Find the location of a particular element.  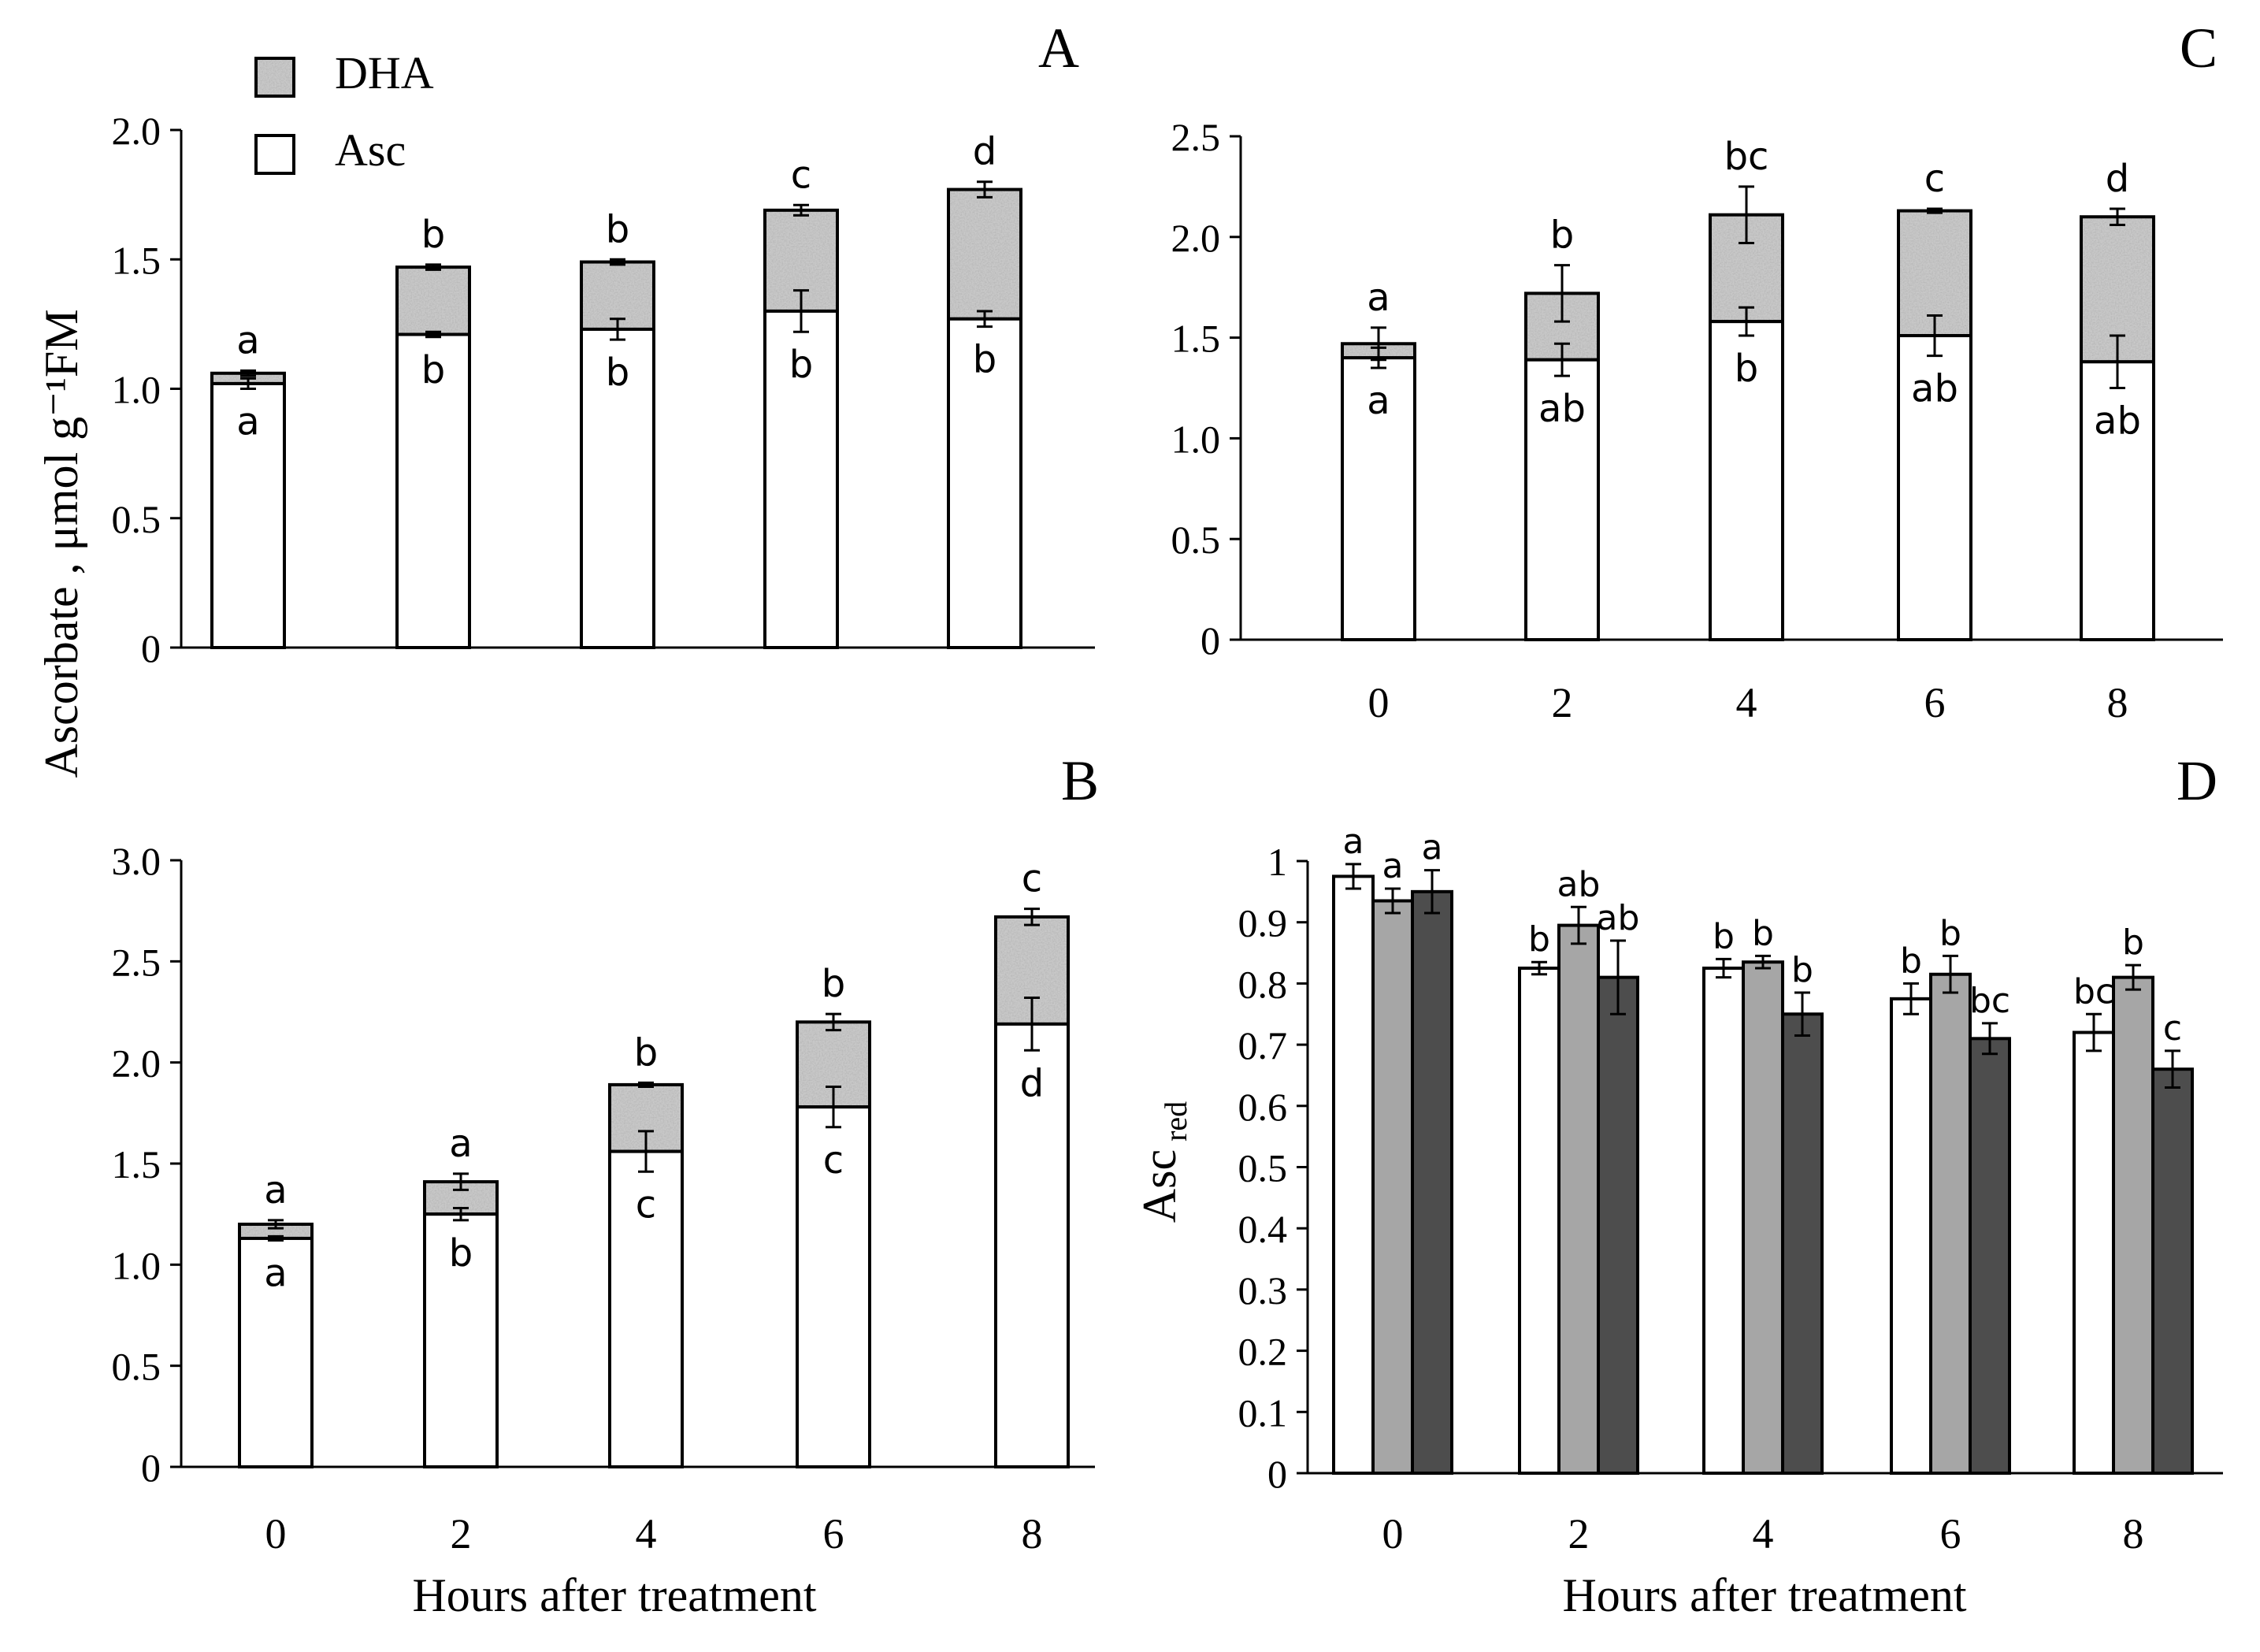

panel-d-ytick-label: 0.1 is located at coordinates (1263, 1412).